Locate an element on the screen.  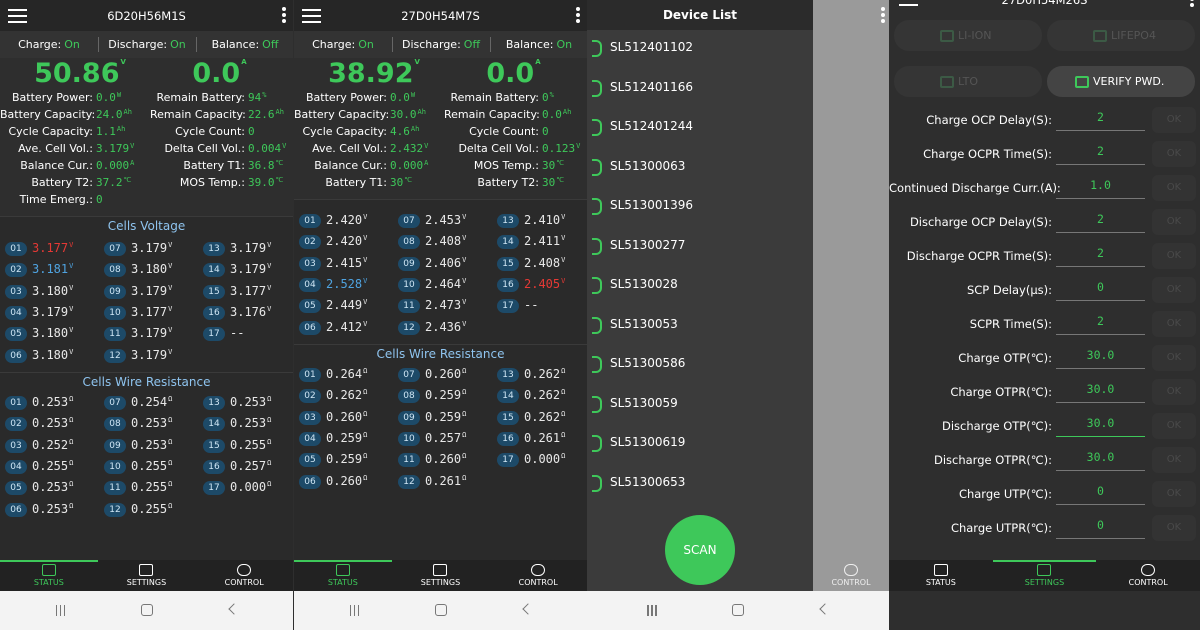
more-icon-dot is located at coordinates (883, 9).